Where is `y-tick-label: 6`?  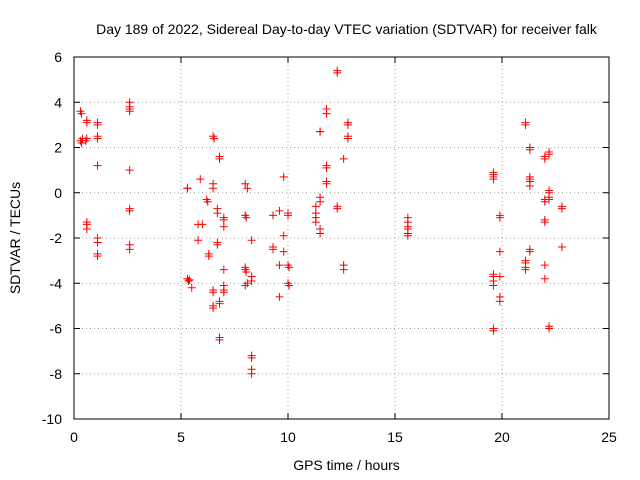 y-tick-label: 6 is located at coordinates (58, 57).